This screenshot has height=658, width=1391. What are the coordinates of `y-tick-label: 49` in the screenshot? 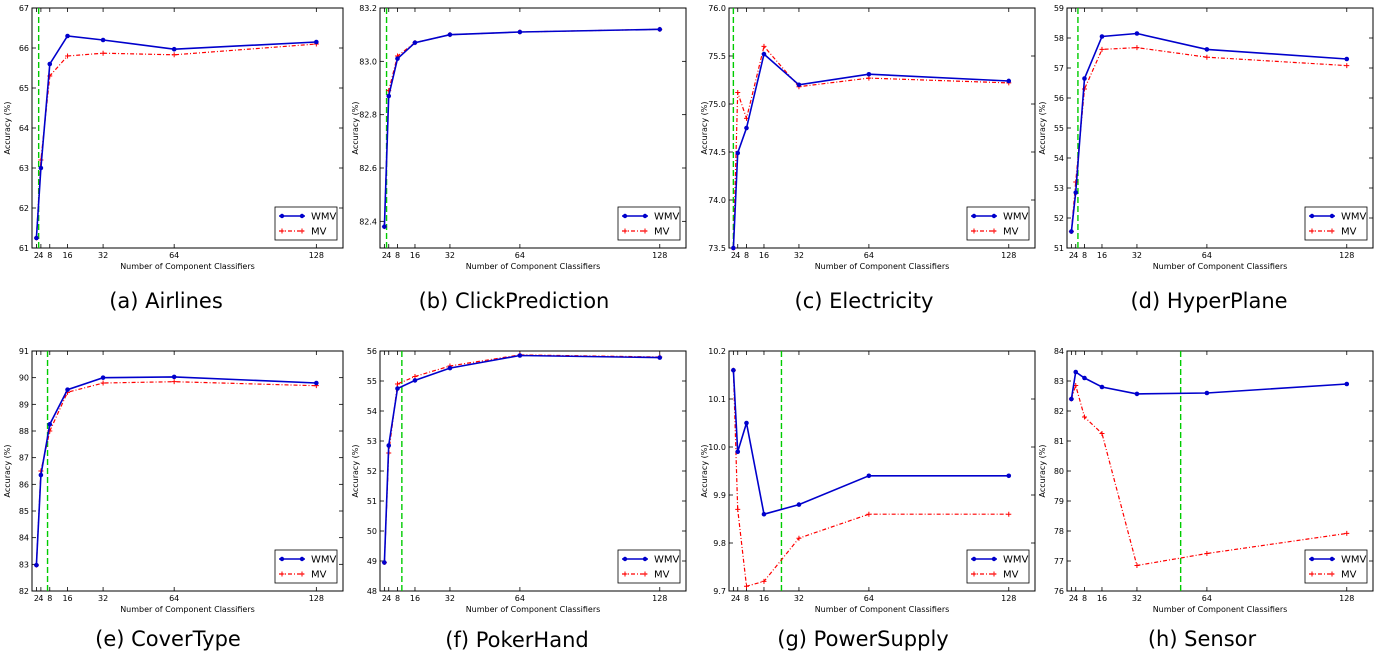 It's located at (372, 561).